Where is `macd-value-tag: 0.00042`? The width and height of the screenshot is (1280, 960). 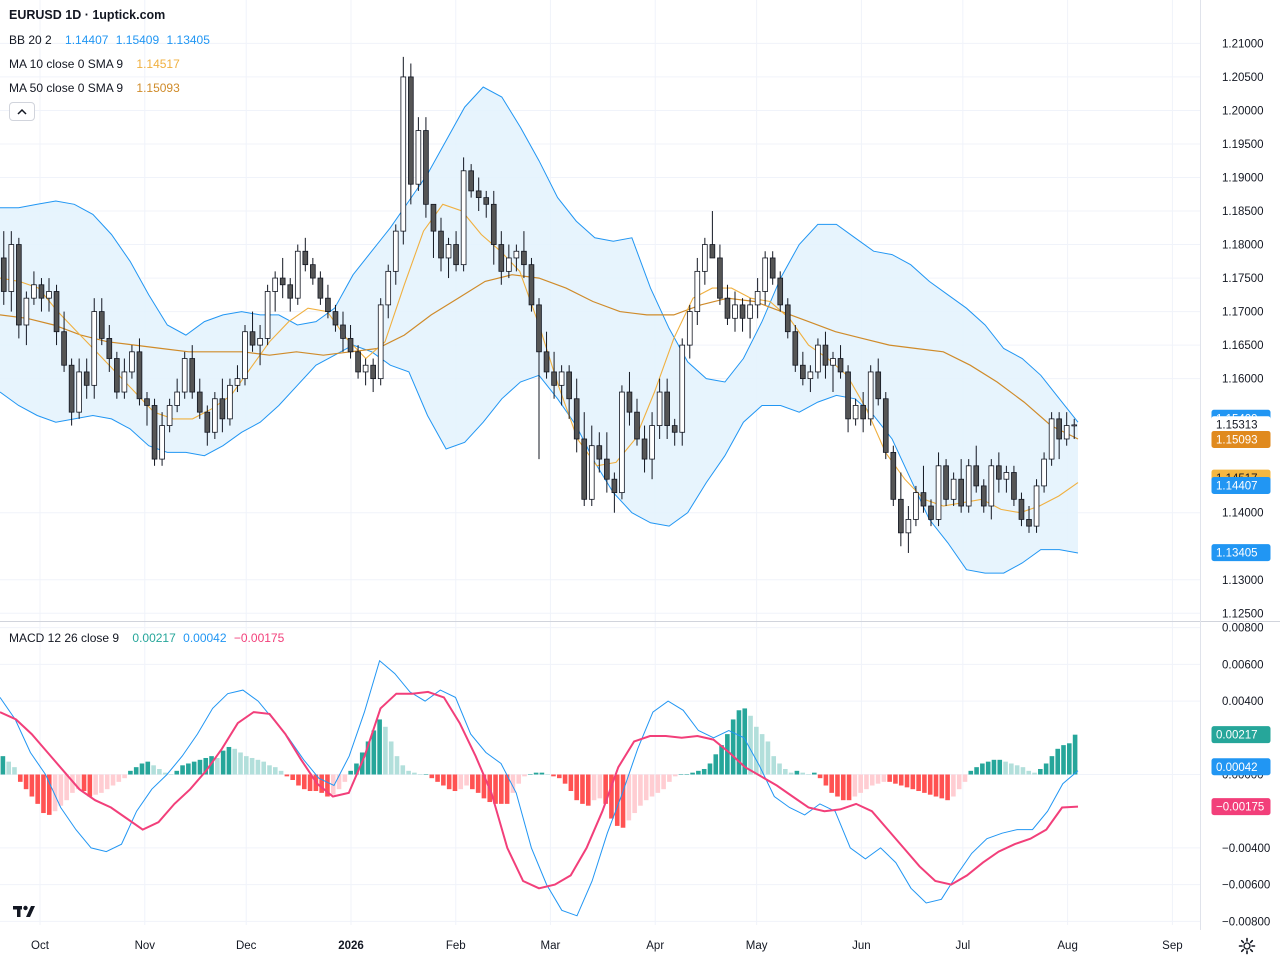
macd-value-tag: 0.00042 is located at coordinates (1237, 768).